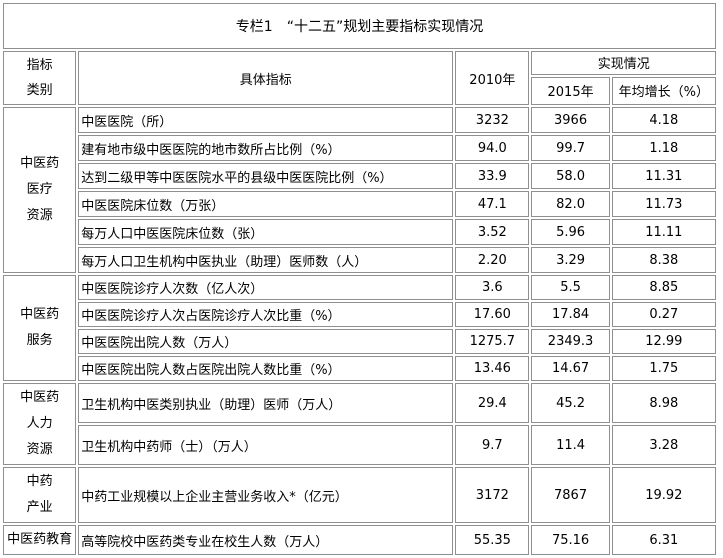 The image size is (723, 558). What do you see at coordinates (663, 341) in the screenshot?
I see `value-growth: 12.99` at bounding box center [663, 341].